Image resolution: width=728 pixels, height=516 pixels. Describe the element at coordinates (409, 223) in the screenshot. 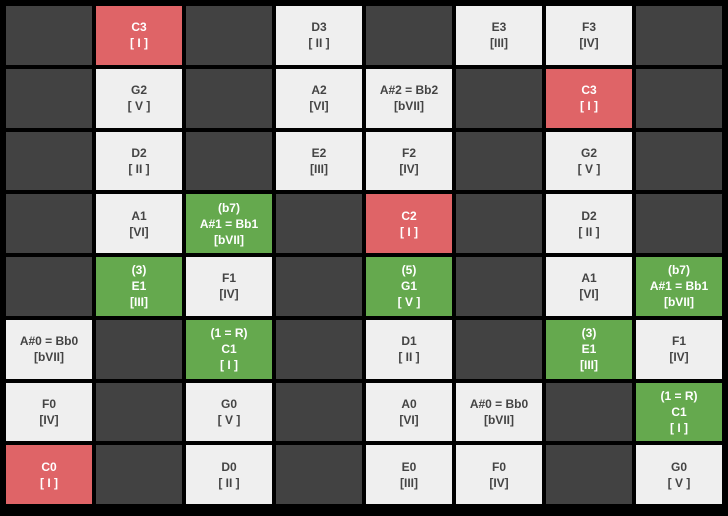

I see `note-cell: C2 [ I ]` at that location.